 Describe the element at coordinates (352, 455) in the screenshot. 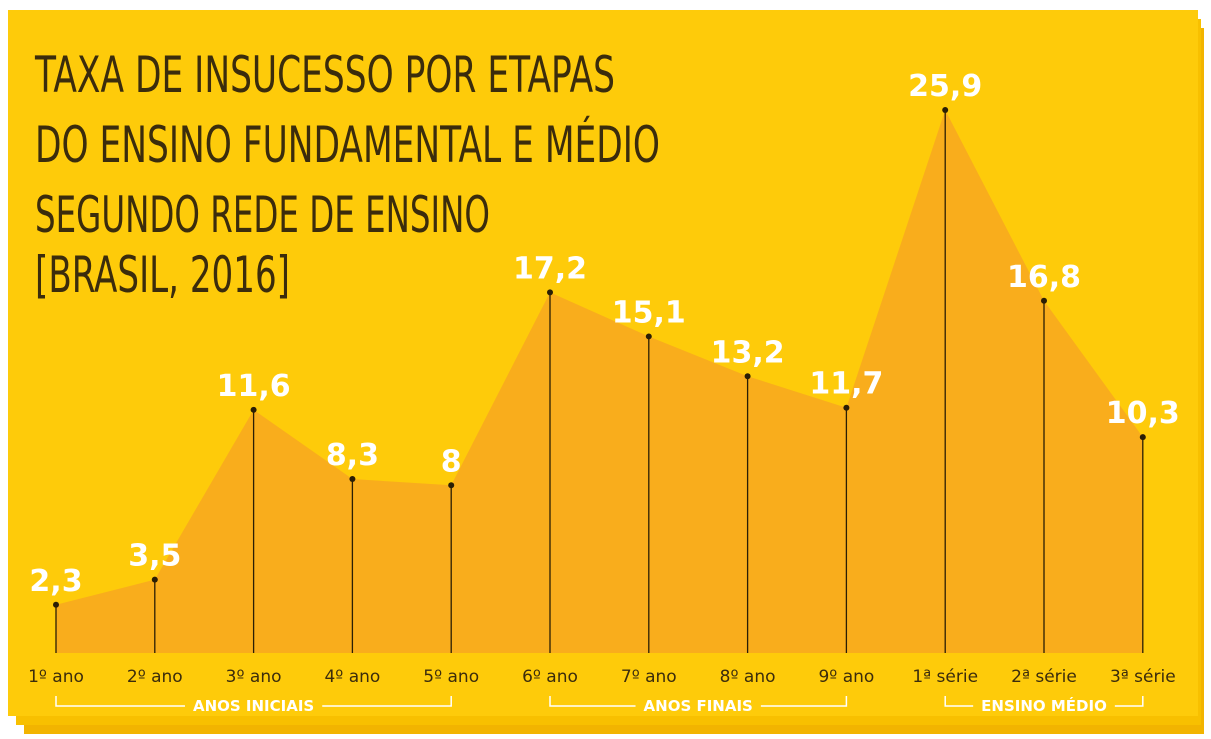

I see `value-label: 8,3` at that location.